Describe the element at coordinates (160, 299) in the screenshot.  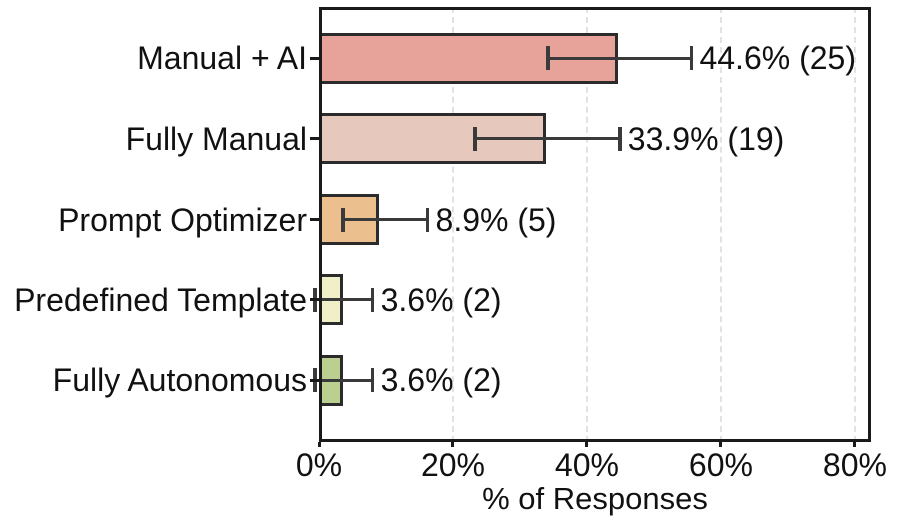
I see `category-label: Predefined Template` at that location.